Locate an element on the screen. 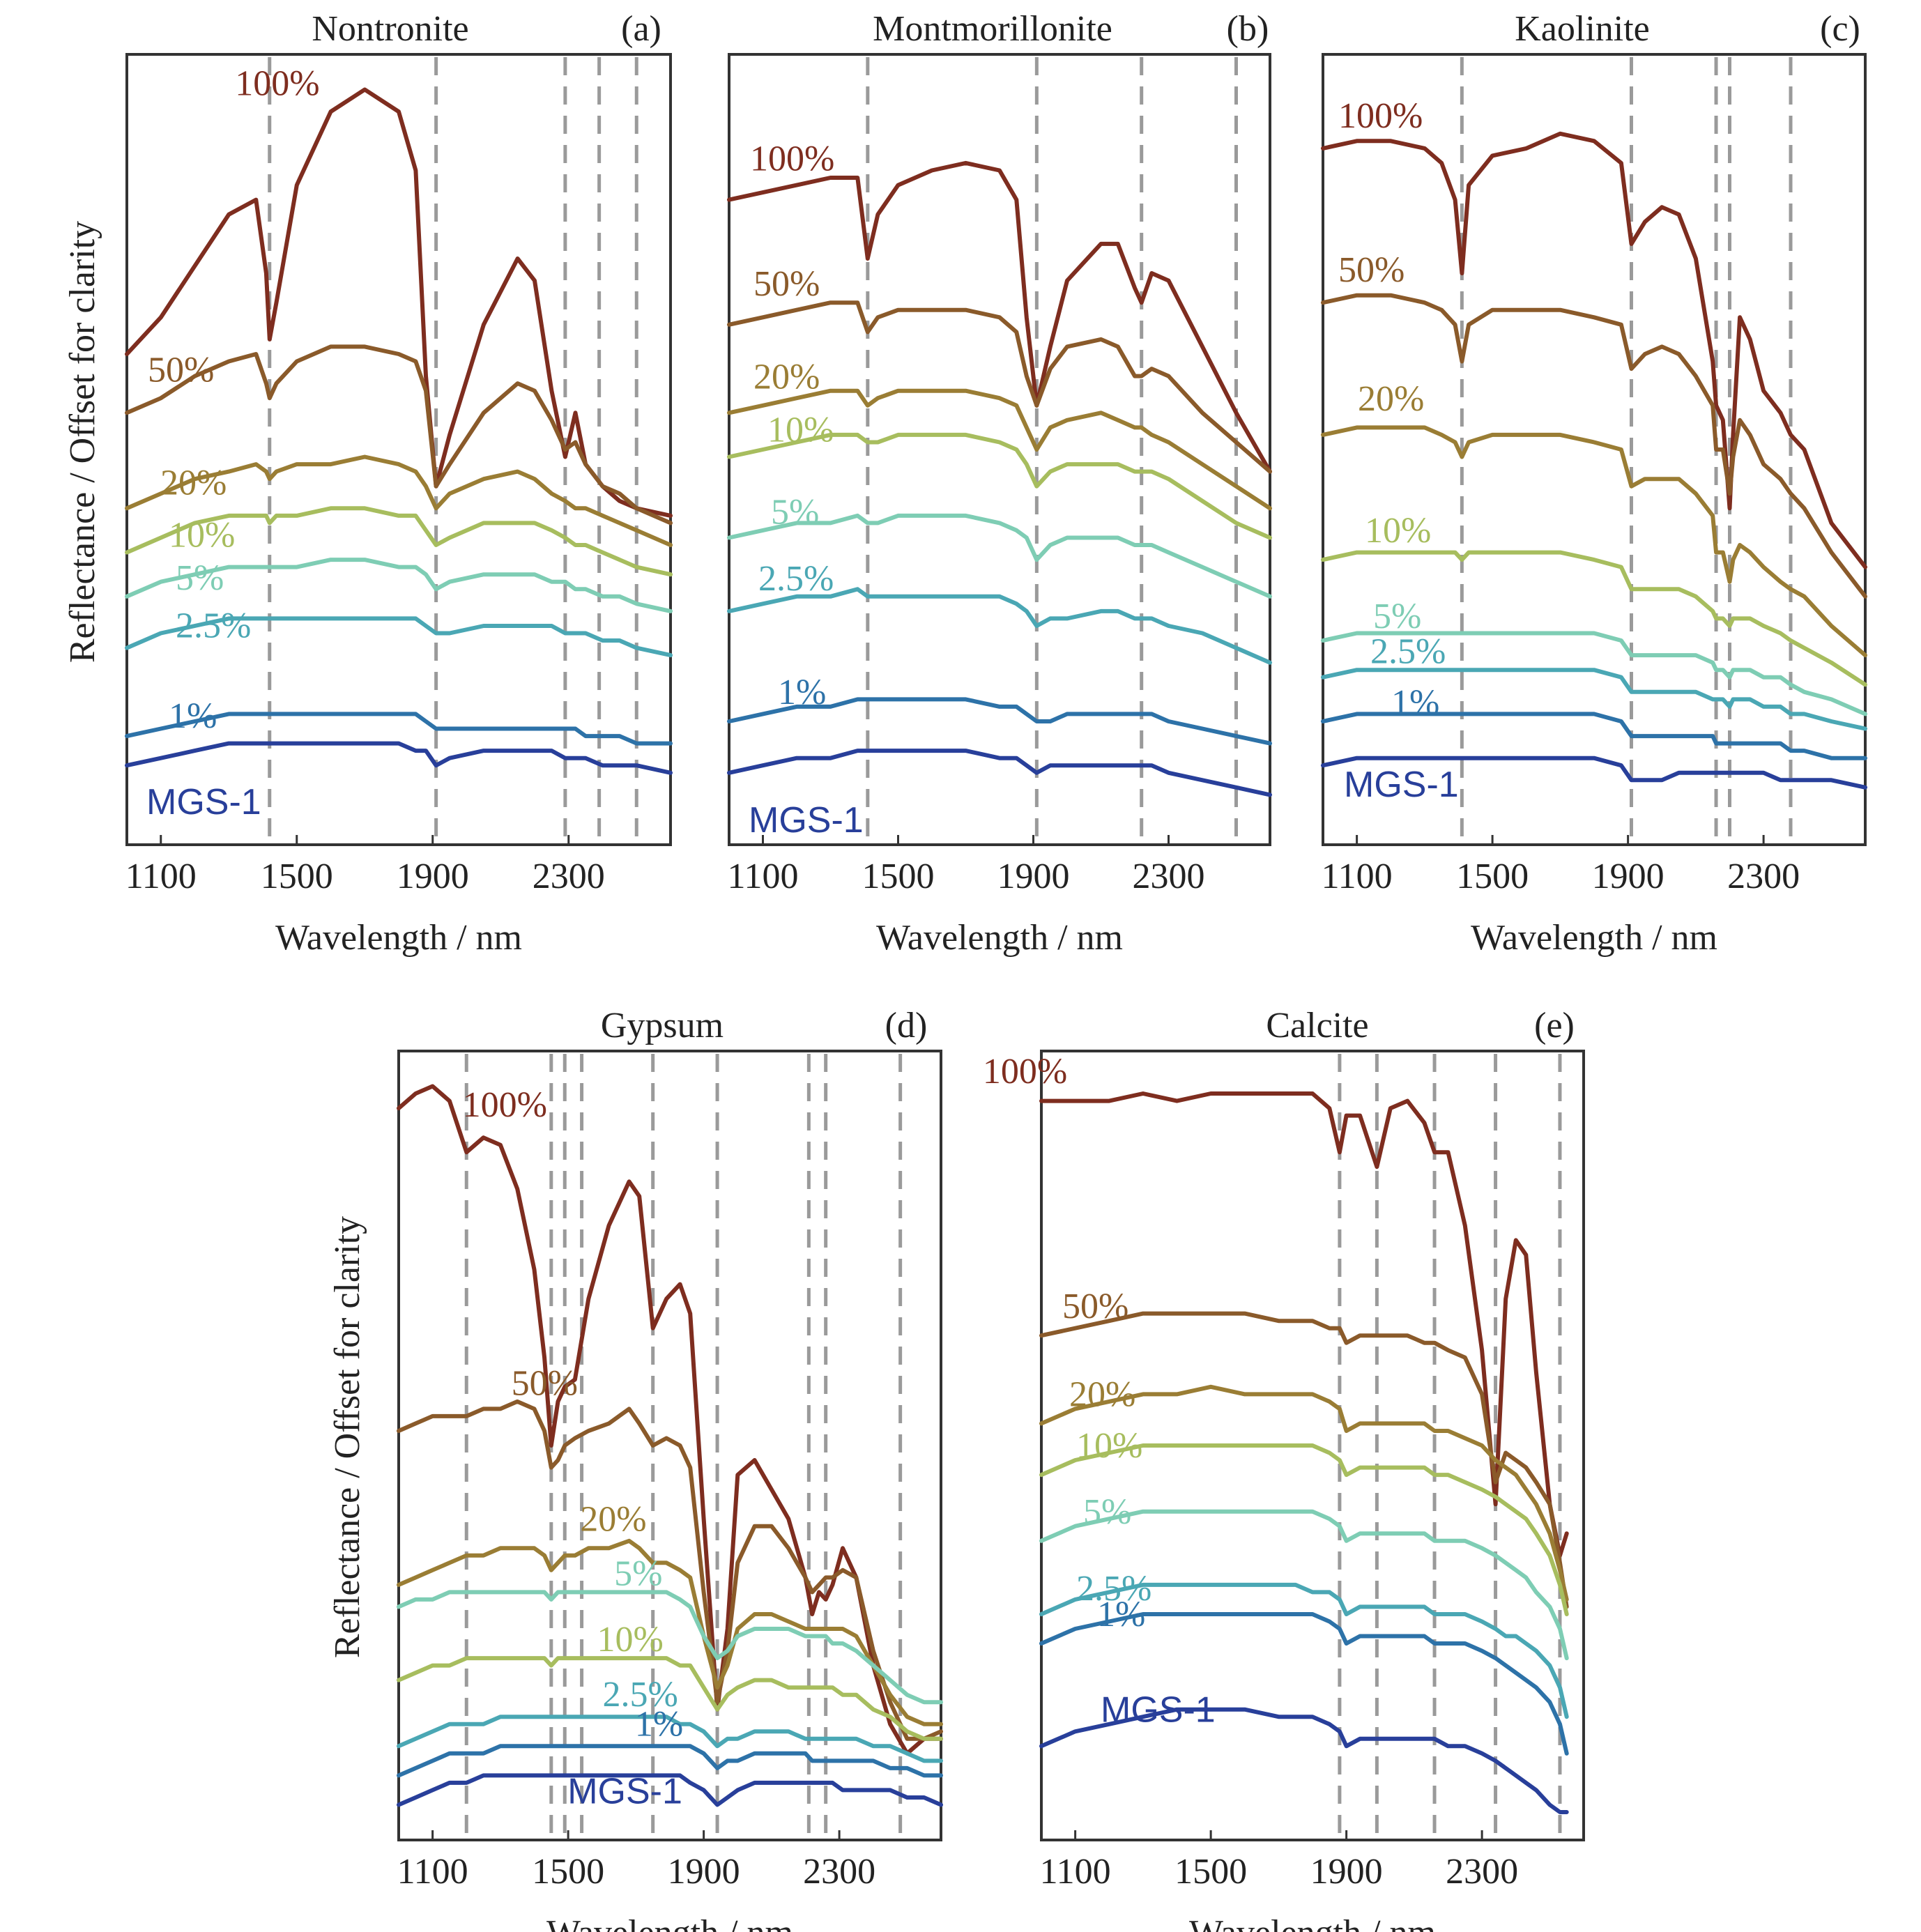 Image resolution: width=1921 pixels, height=1932 pixels. panel-d-x-tick-label-1900: 1900 is located at coordinates (704, 1872).